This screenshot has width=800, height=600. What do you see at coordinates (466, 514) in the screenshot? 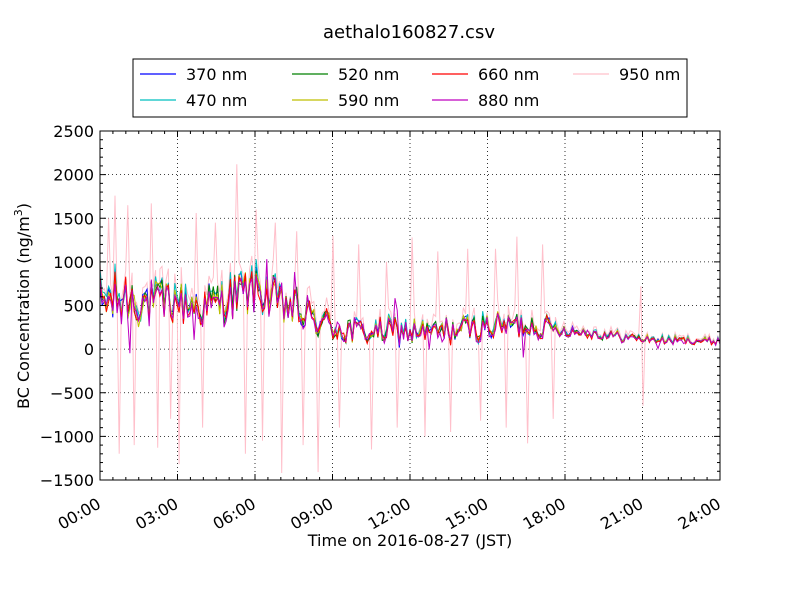
I see `x-tick-label: 15:00` at bounding box center [466, 514].